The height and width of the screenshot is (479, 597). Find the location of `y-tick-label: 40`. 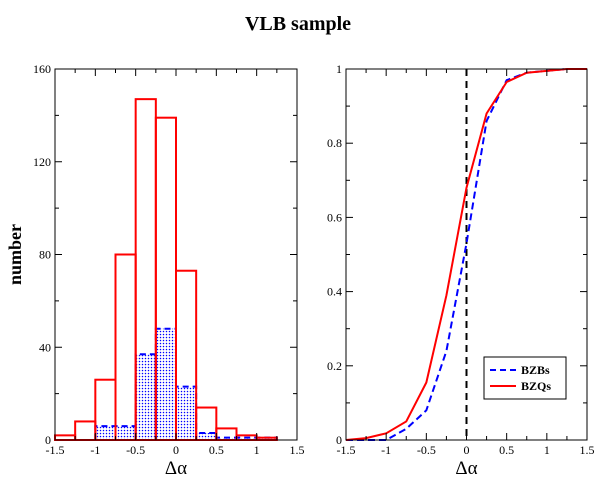

y-tick-label: 40 is located at coordinates (45, 347).